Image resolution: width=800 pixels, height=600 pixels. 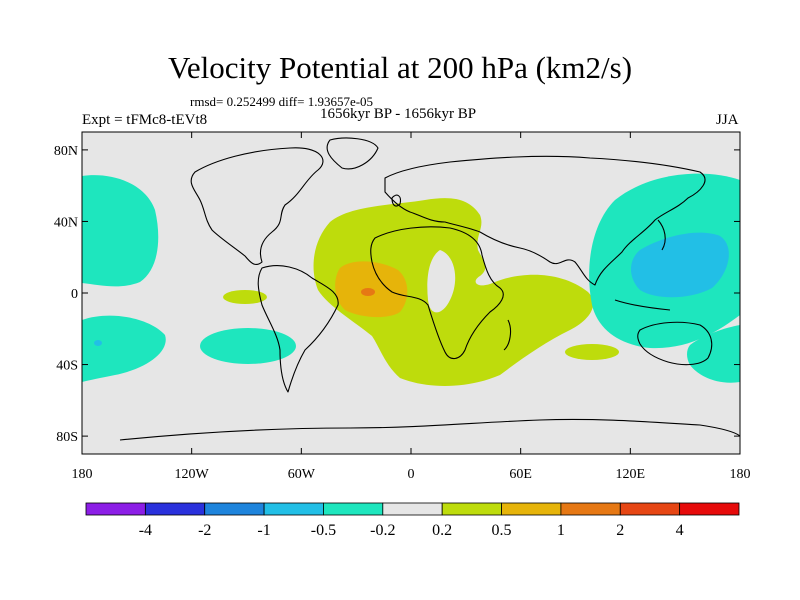 I want to click on stats-text: rmsd= 0.252499 diff= 1.93657e-05, so click(x=282, y=101).